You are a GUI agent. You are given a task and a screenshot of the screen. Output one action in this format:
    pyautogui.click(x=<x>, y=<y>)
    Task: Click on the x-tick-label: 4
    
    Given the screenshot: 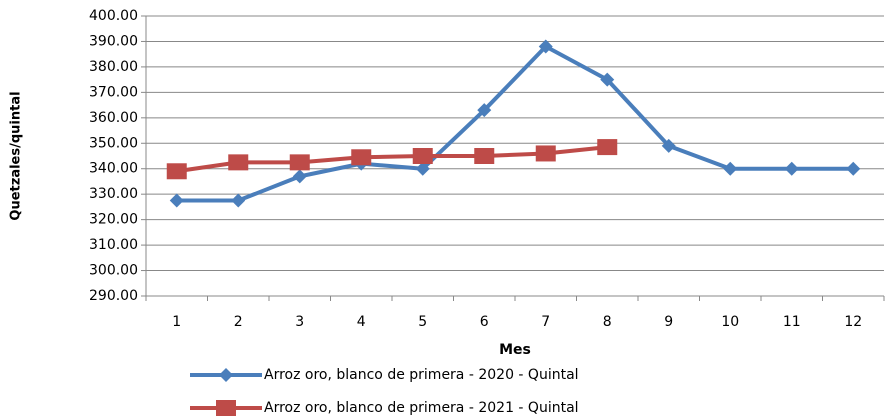 What is the action you would take?
    pyautogui.click(x=361, y=322)
    